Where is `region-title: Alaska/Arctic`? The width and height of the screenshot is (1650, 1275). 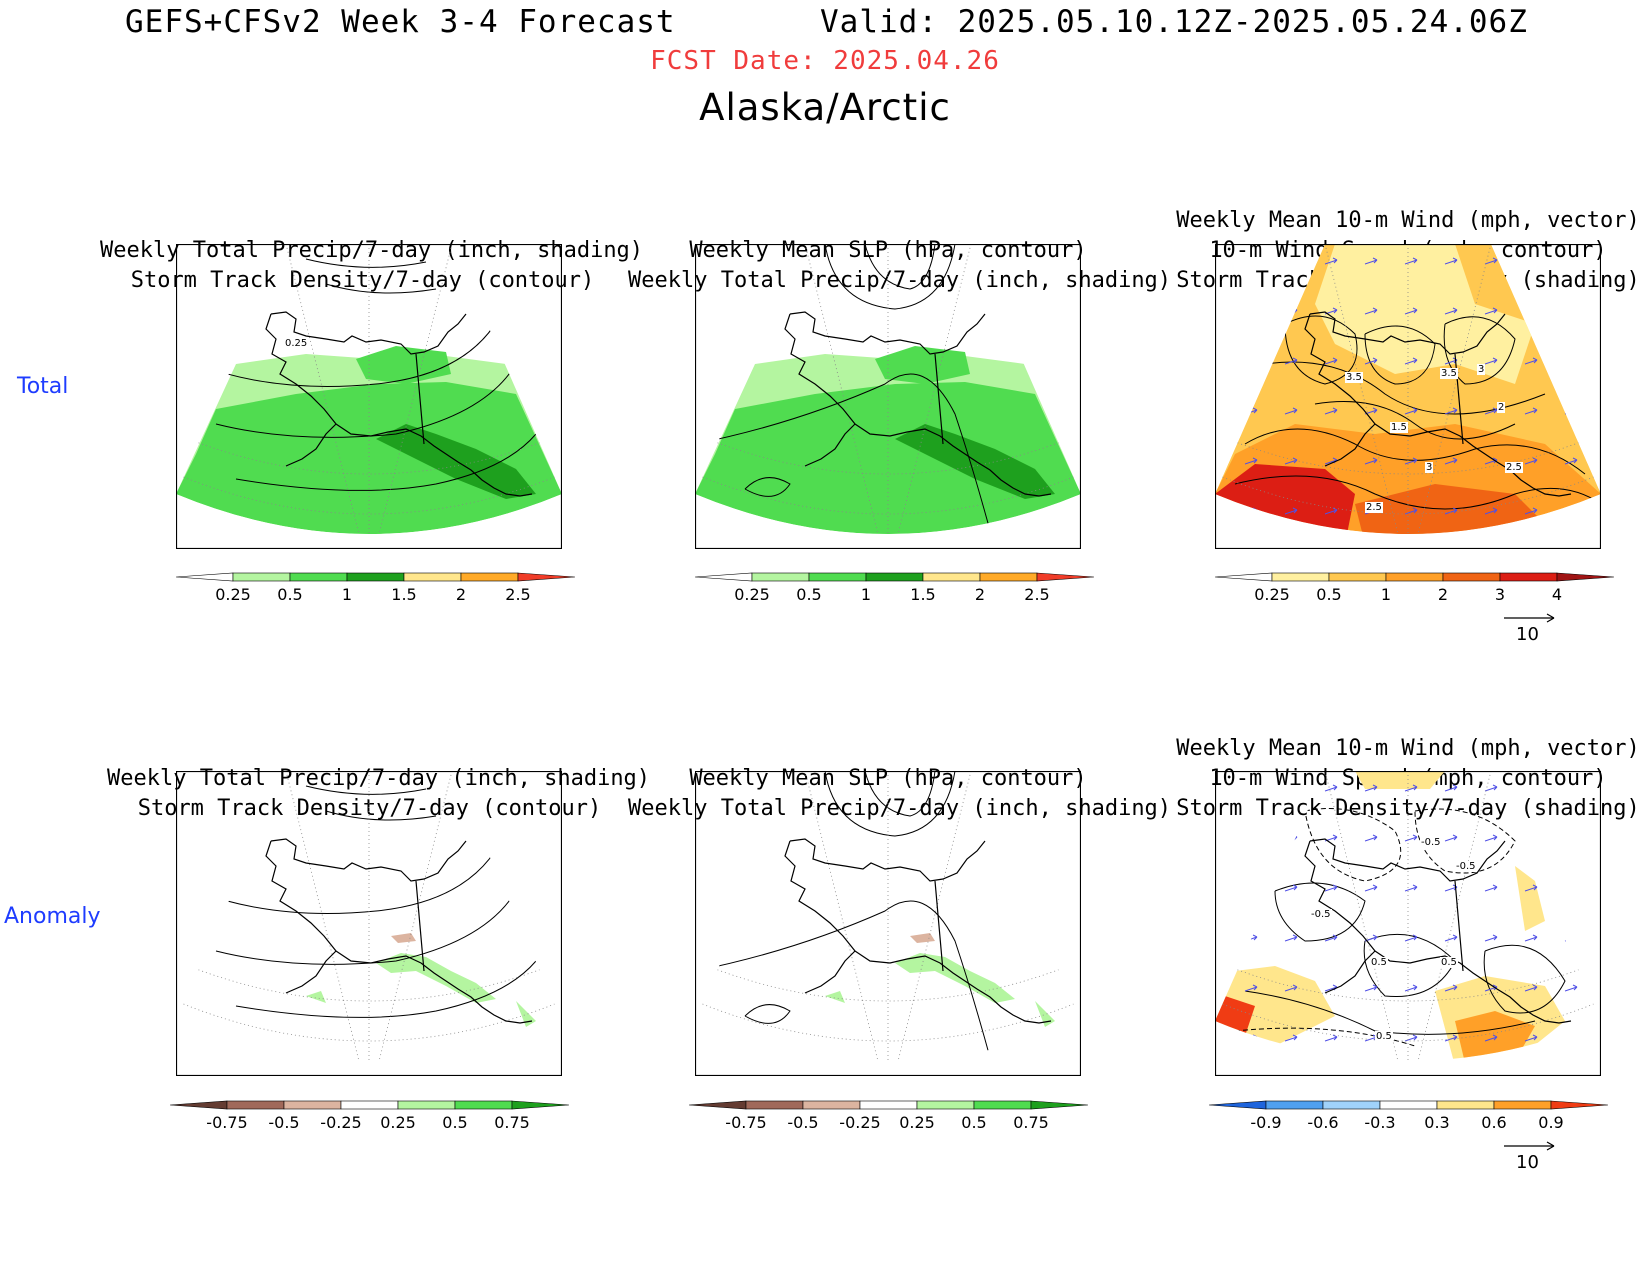 region-title: Alaska/Arctic is located at coordinates (825, 107).